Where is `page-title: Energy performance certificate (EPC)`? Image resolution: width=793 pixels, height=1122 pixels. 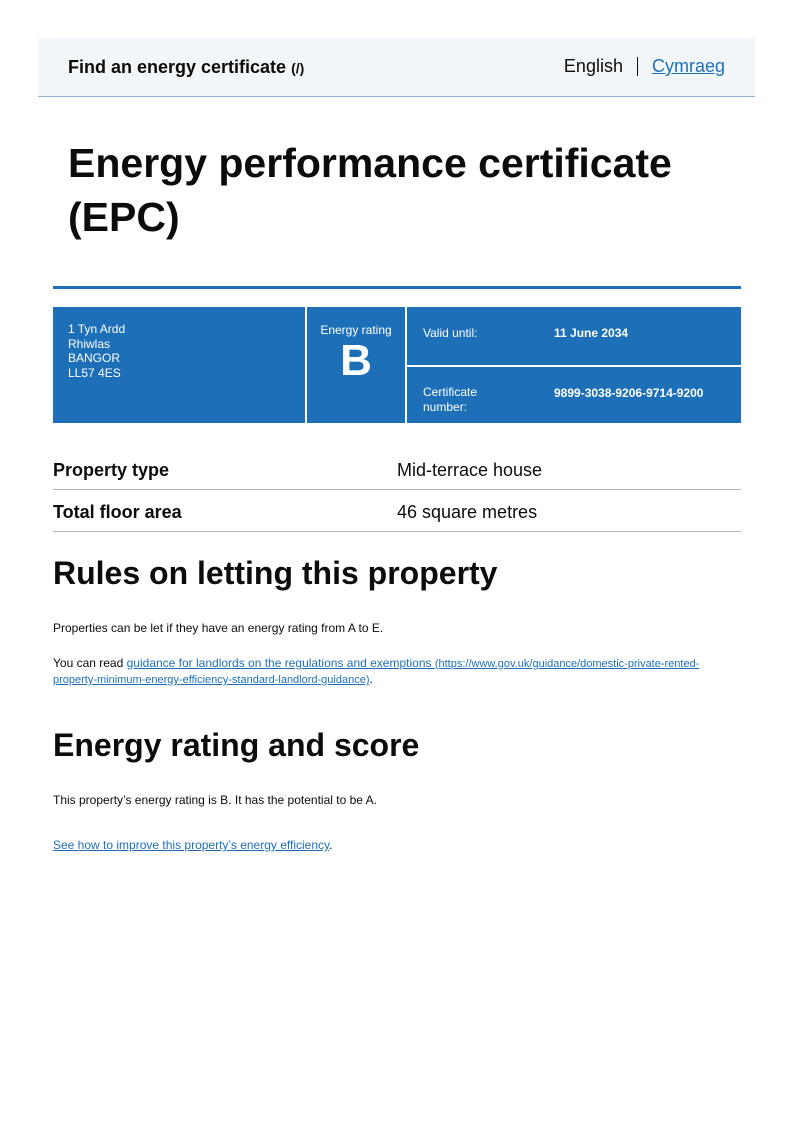
page-title: Energy performance certificate (EPC) is located at coordinates (370, 190).